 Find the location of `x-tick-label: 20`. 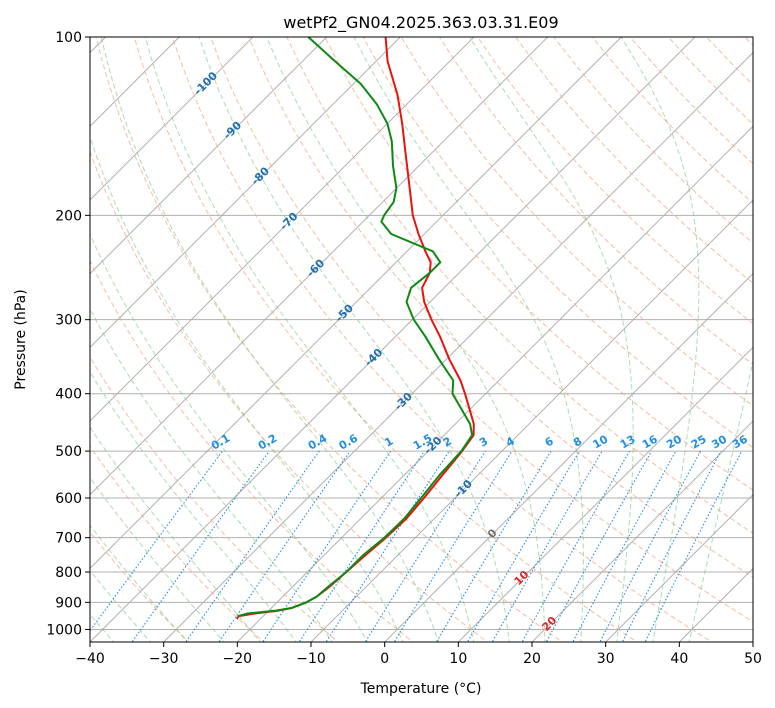

x-tick-label: 20 is located at coordinates (532, 659).